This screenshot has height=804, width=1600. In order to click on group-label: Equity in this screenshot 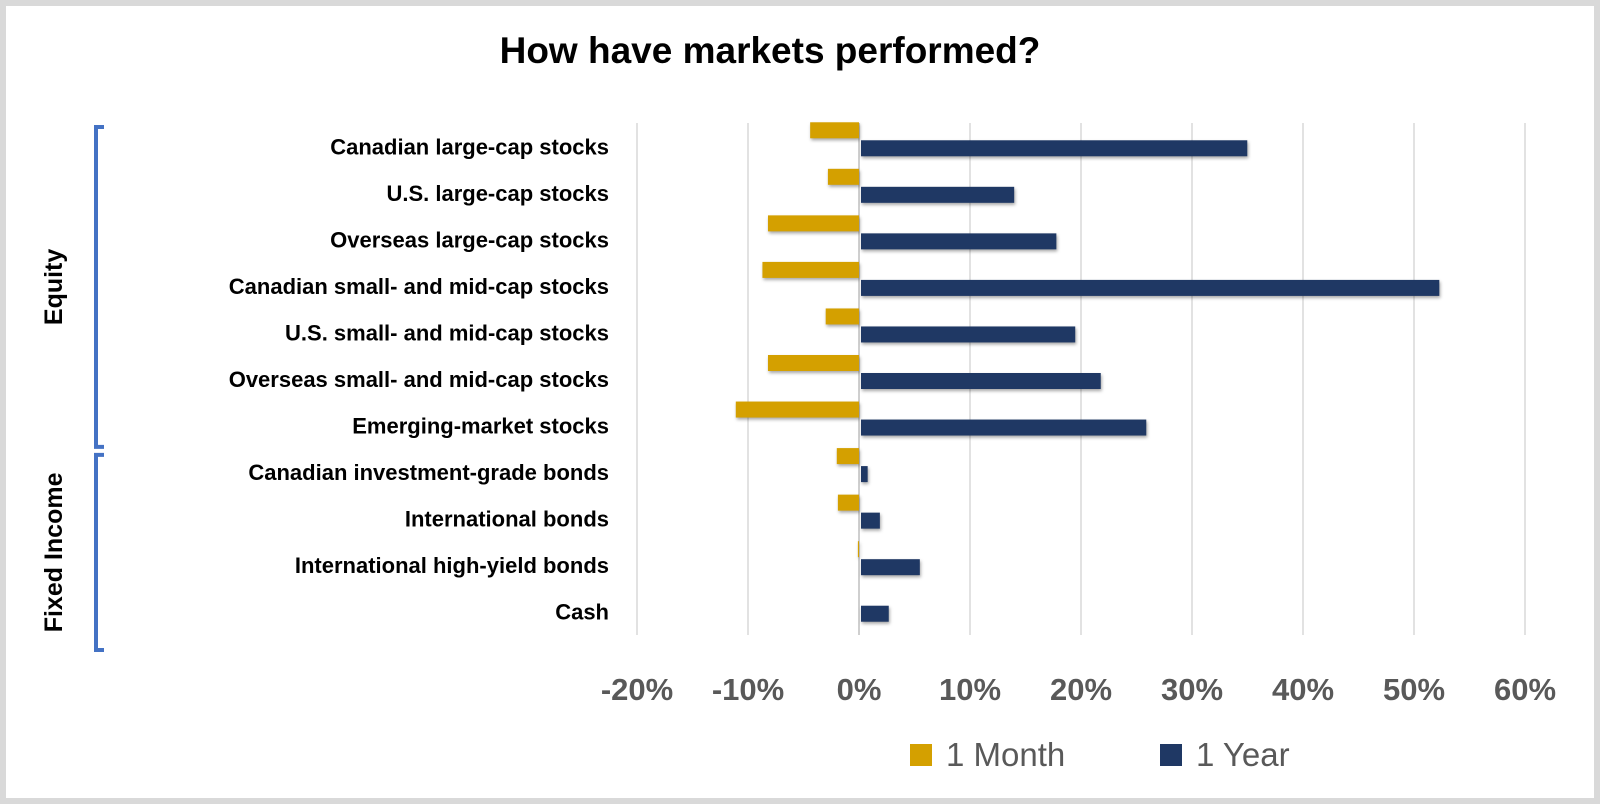, I will do `click(54, 287)`.